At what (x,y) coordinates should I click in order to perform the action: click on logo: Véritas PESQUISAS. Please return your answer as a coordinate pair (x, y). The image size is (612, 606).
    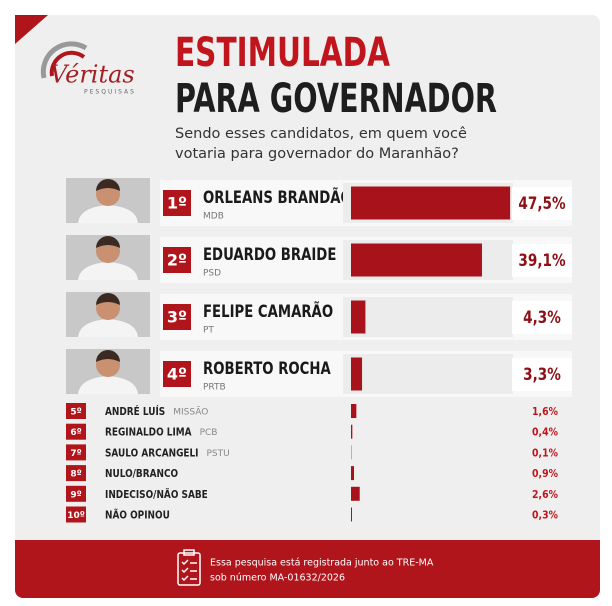
    Looking at the image, I should click on (88, 68).